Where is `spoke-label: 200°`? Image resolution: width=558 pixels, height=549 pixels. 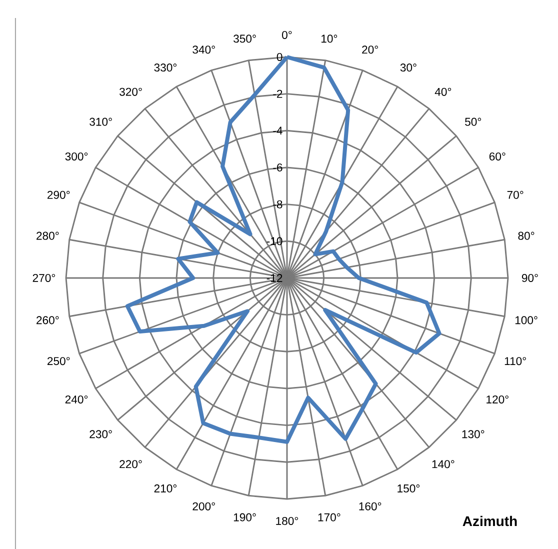
spoke-label: 200° is located at coordinates (203, 506).